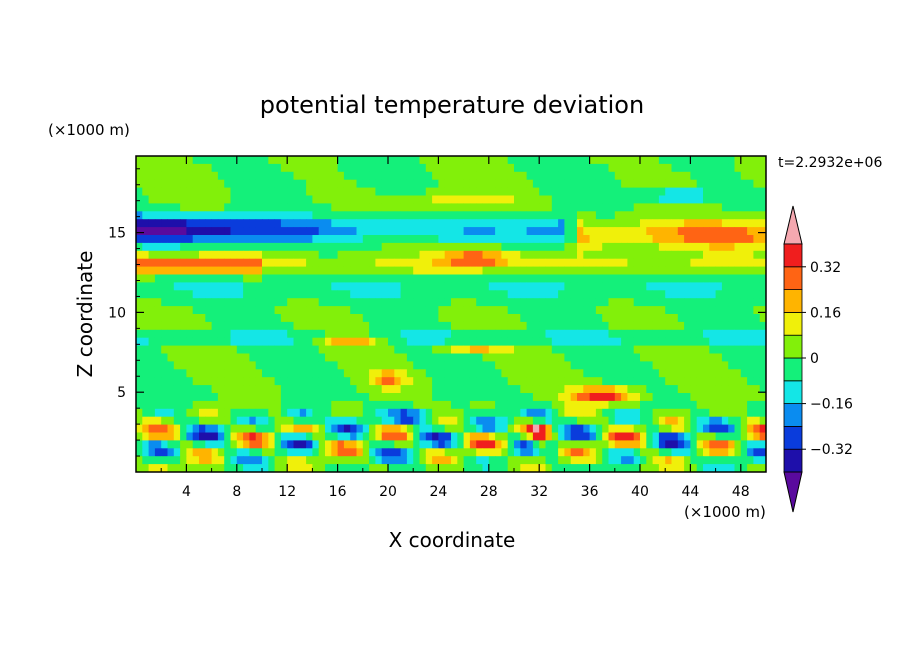  I want to click on colorbar-label: 0, so click(814, 359).